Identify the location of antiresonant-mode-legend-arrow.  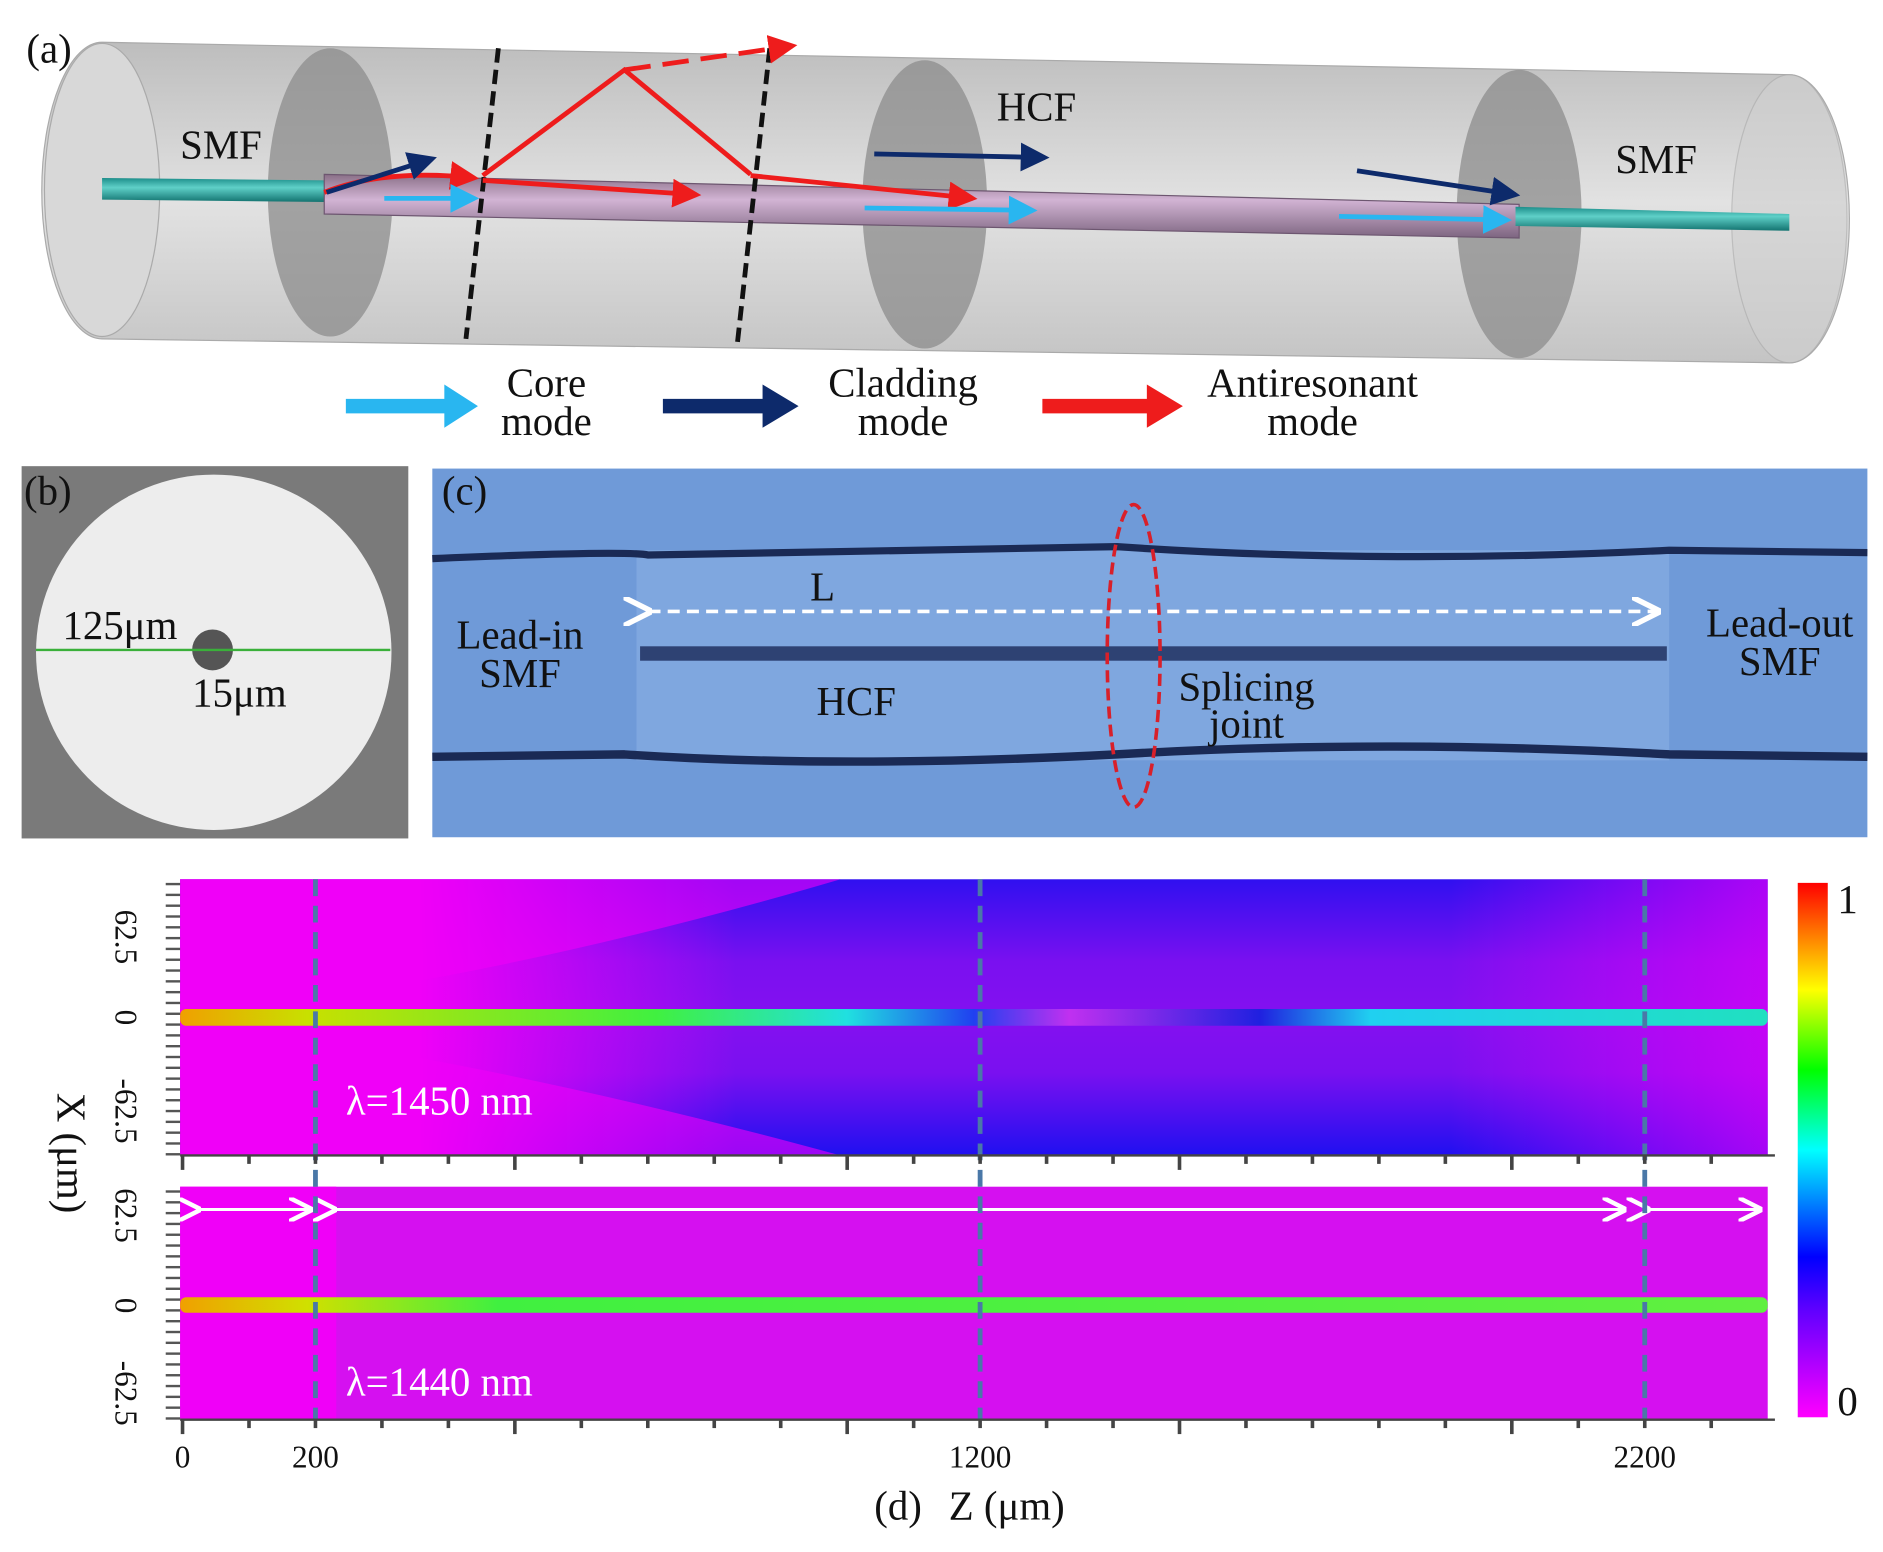
(1112, 406).